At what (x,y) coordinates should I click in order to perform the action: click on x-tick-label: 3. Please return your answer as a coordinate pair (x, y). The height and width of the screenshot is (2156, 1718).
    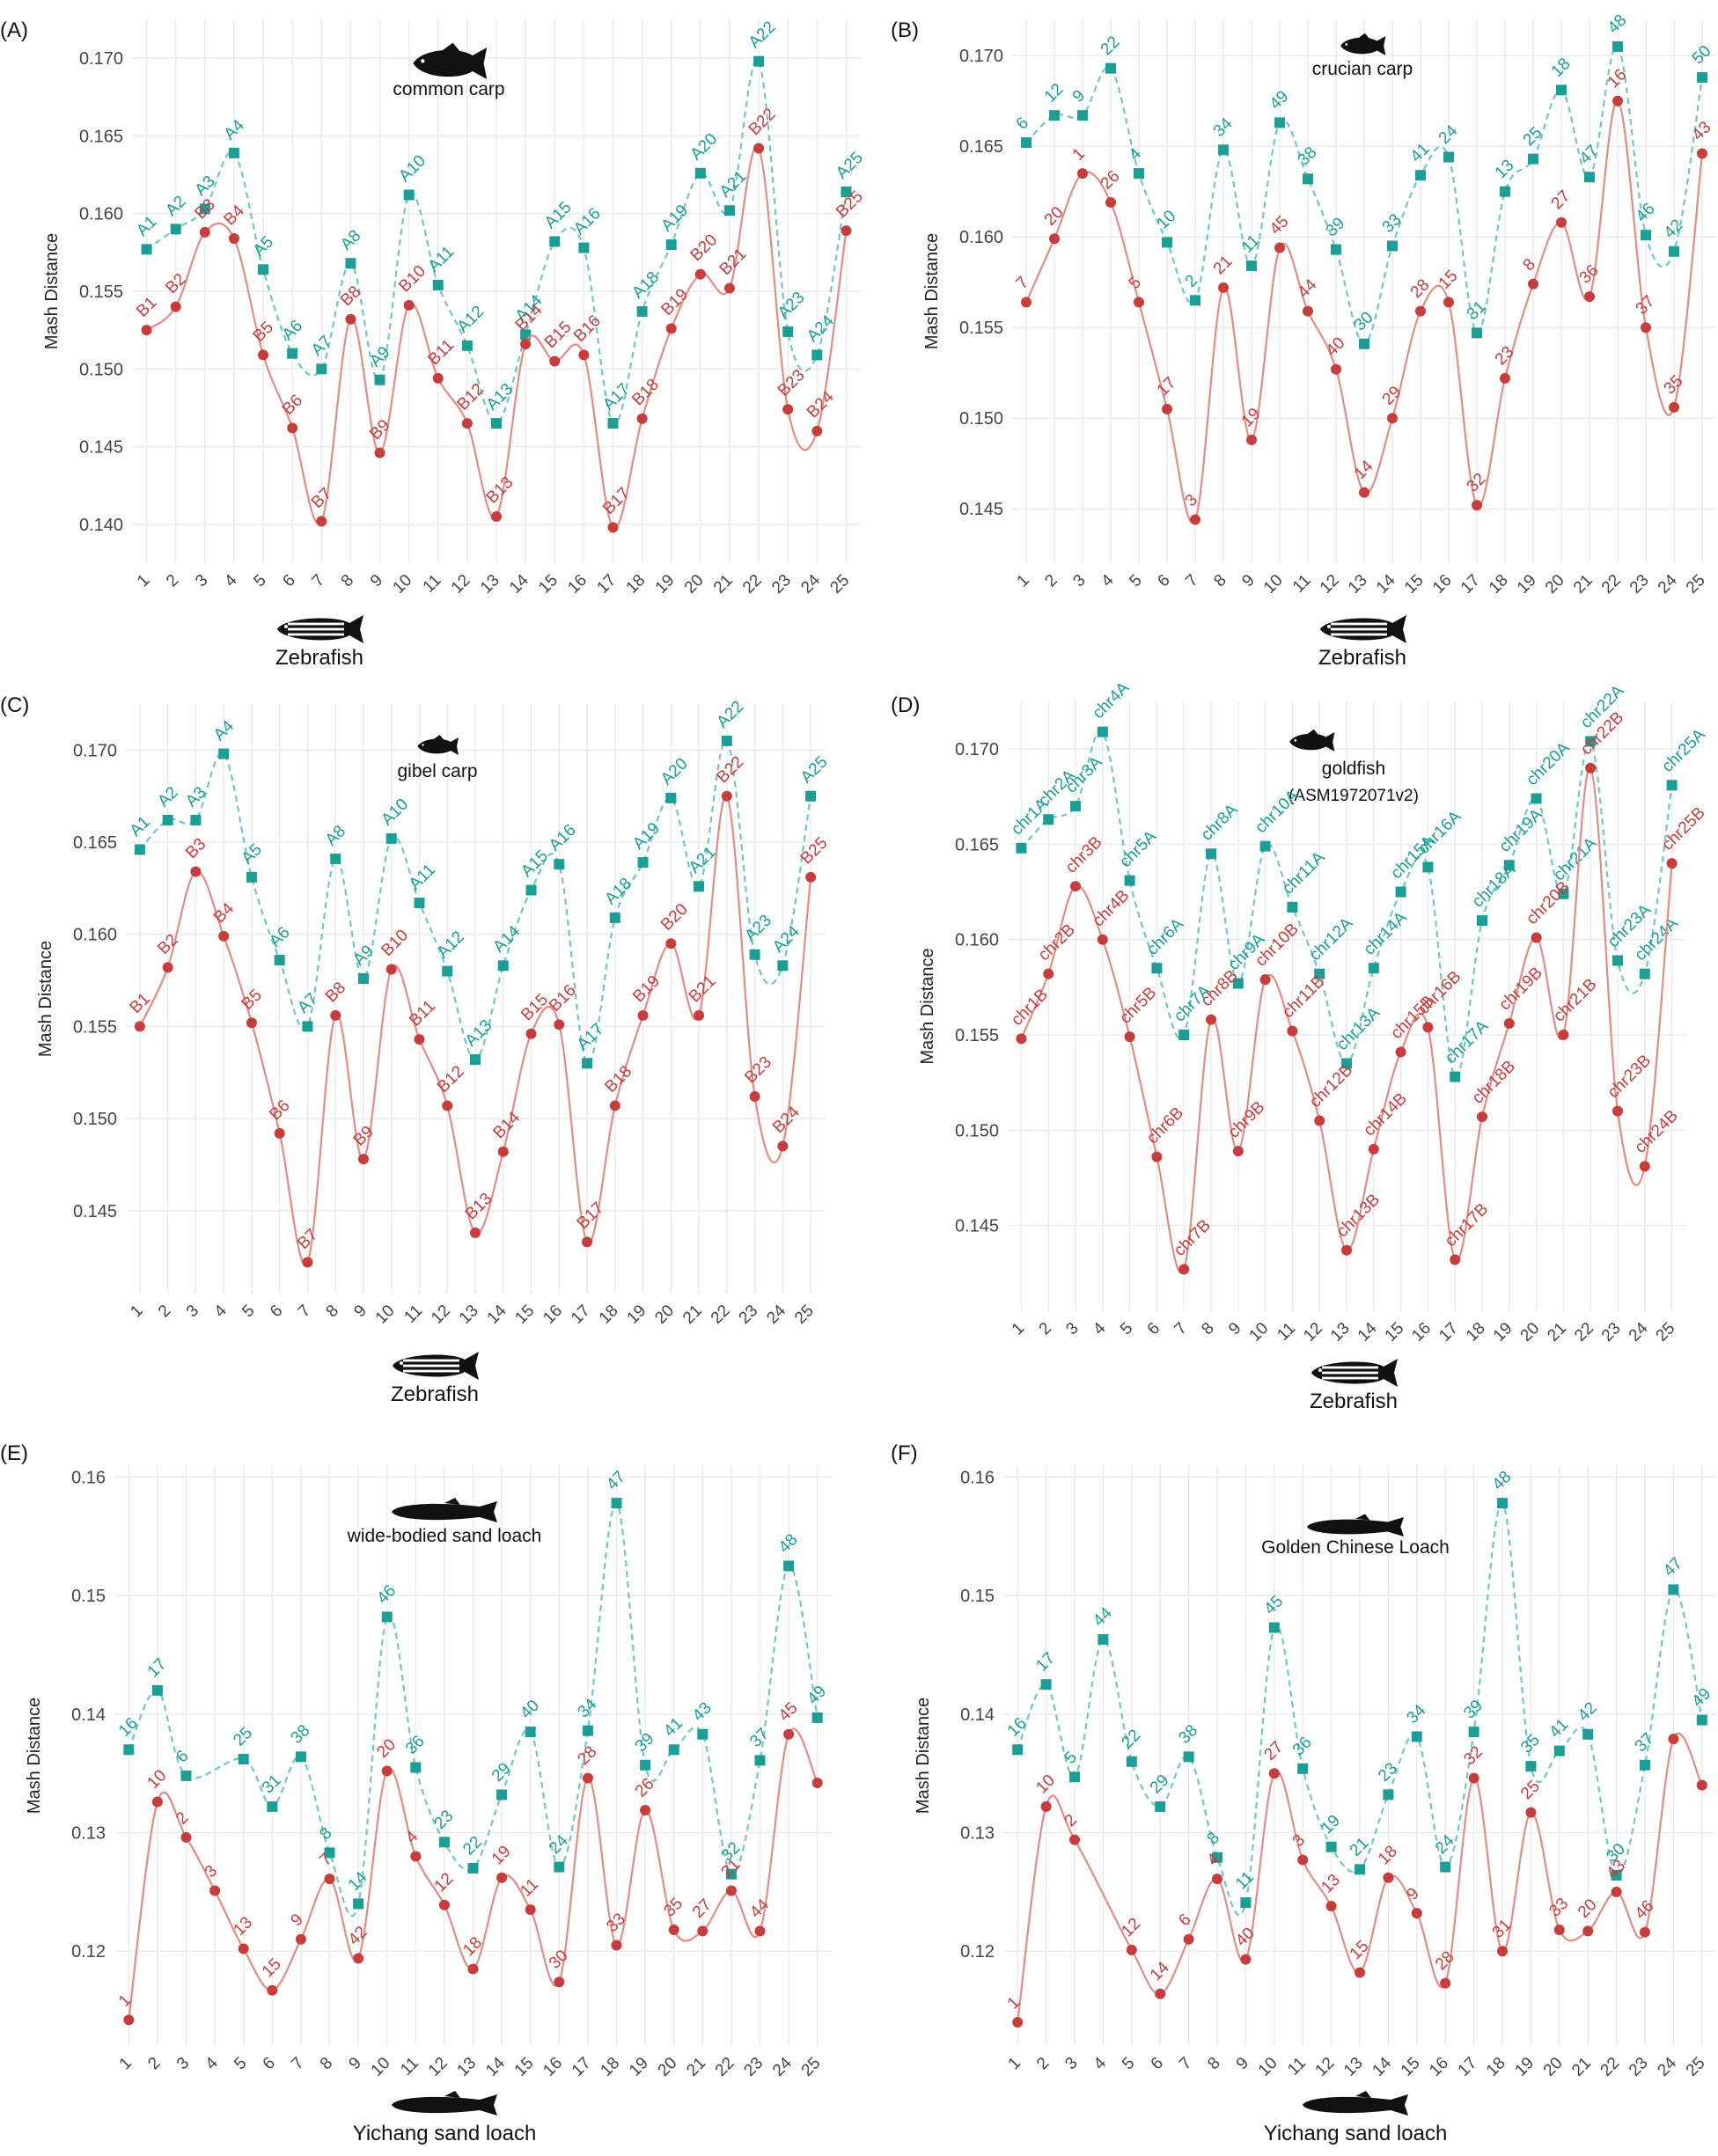
    Looking at the image, I should click on (1071, 2064).